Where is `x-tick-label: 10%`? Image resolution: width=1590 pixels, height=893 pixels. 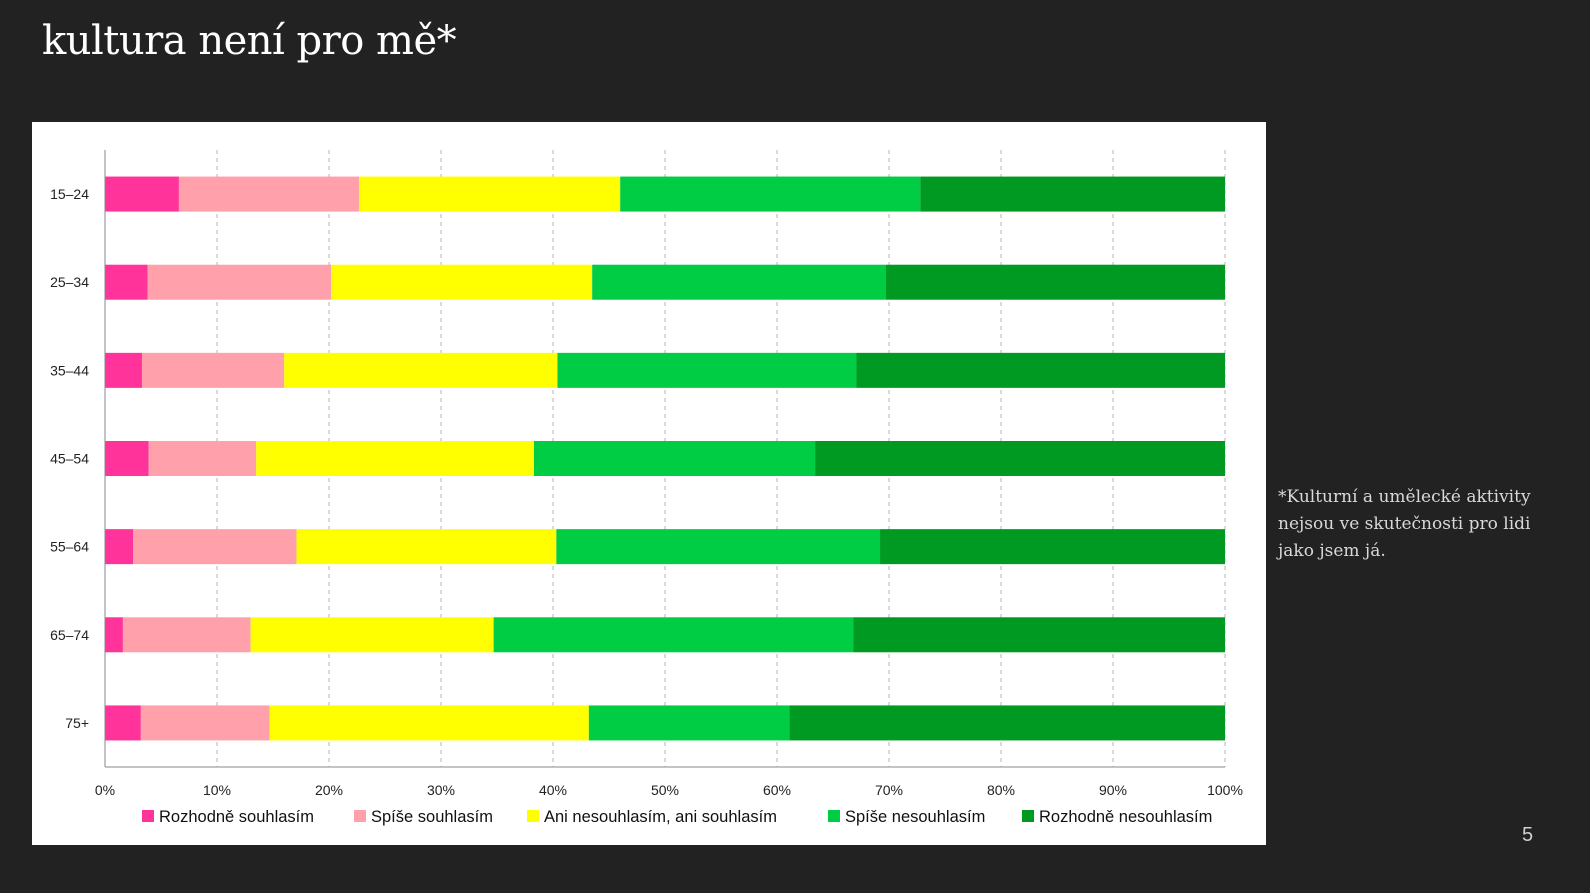 x-tick-label: 10% is located at coordinates (217, 790).